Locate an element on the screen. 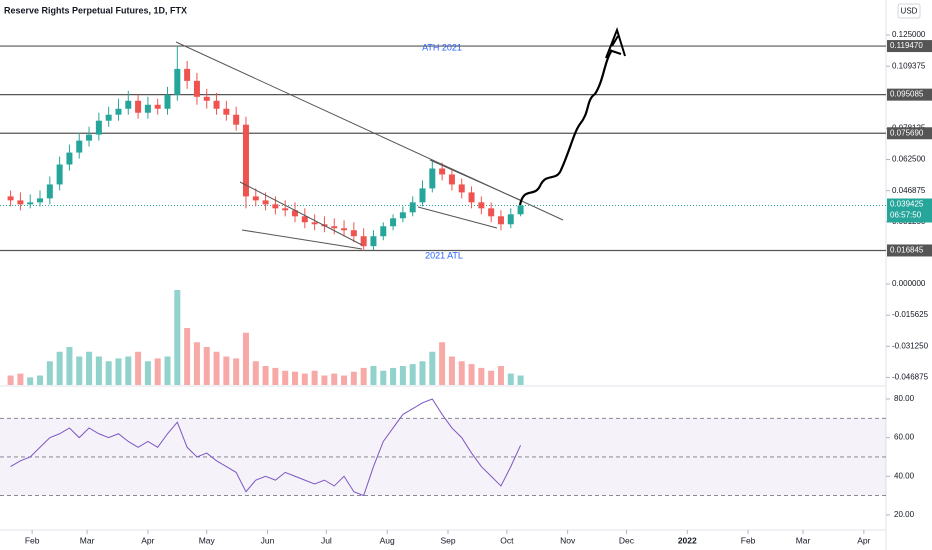 This screenshot has width=932, height=550. rsi-tick-label: 60.00 is located at coordinates (904, 437).